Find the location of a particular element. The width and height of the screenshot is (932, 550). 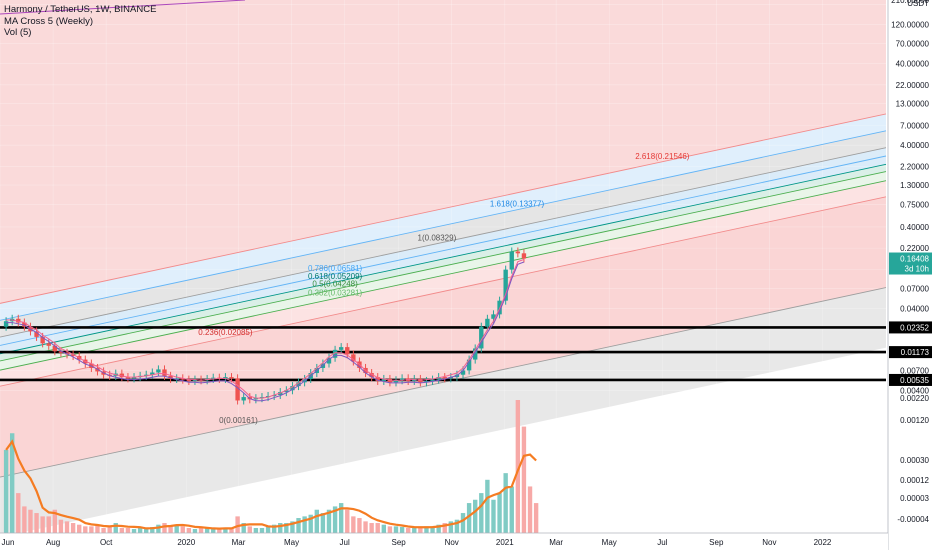

trend-line is located at coordinates (123, 7).